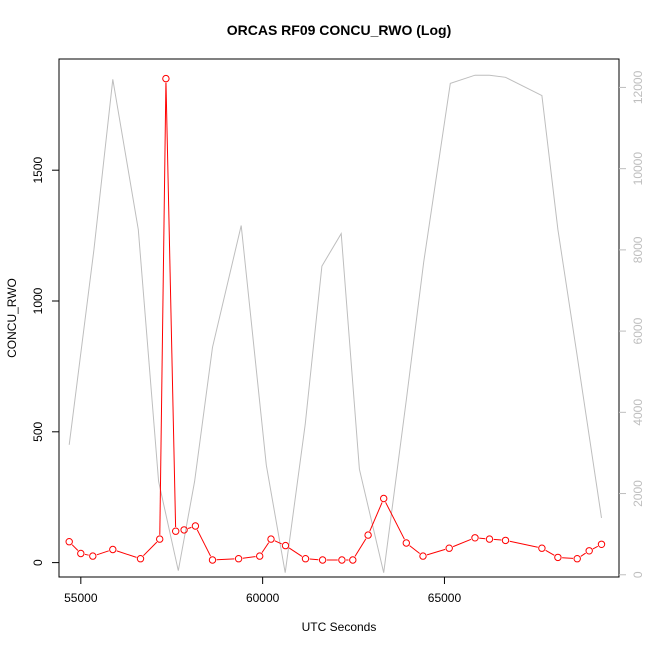 The height and width of the screenshot is (650, 650). Describe the element at coordinates (38, 170) in the screenshot. I see `y-tick-label: 1500` at that location.